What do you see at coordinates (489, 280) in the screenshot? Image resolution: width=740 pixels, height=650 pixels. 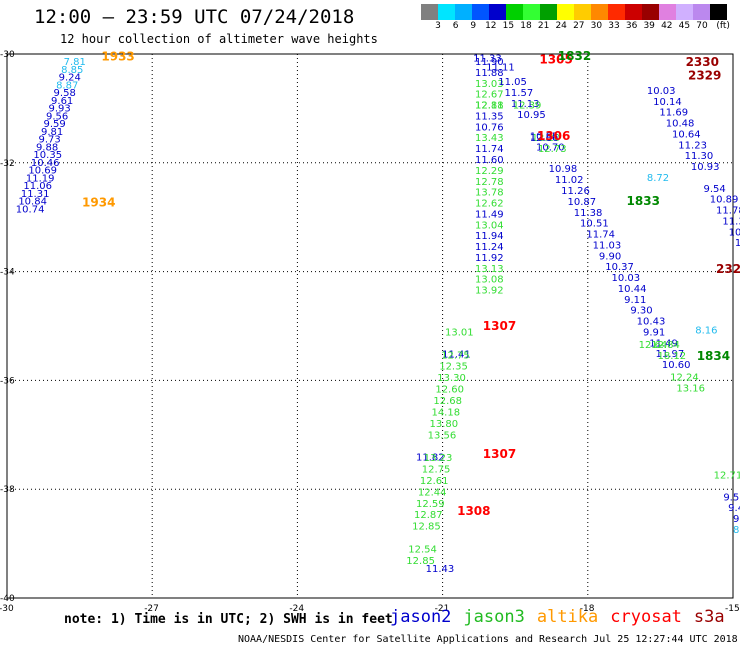 I see `wave-height-value: 13.08` at bounding box center [489, 280].